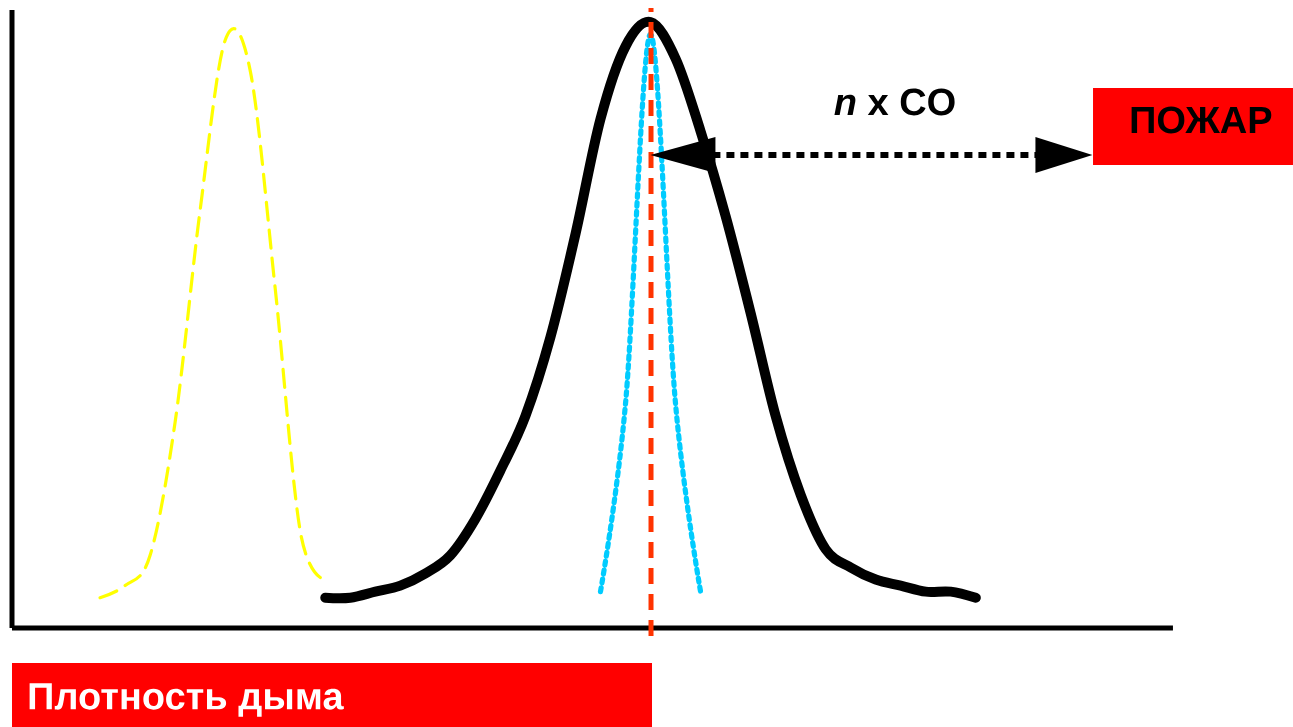 This screenshot has height=727, width=1293. I want to click on annotation: n x CO, so click(894, 102).